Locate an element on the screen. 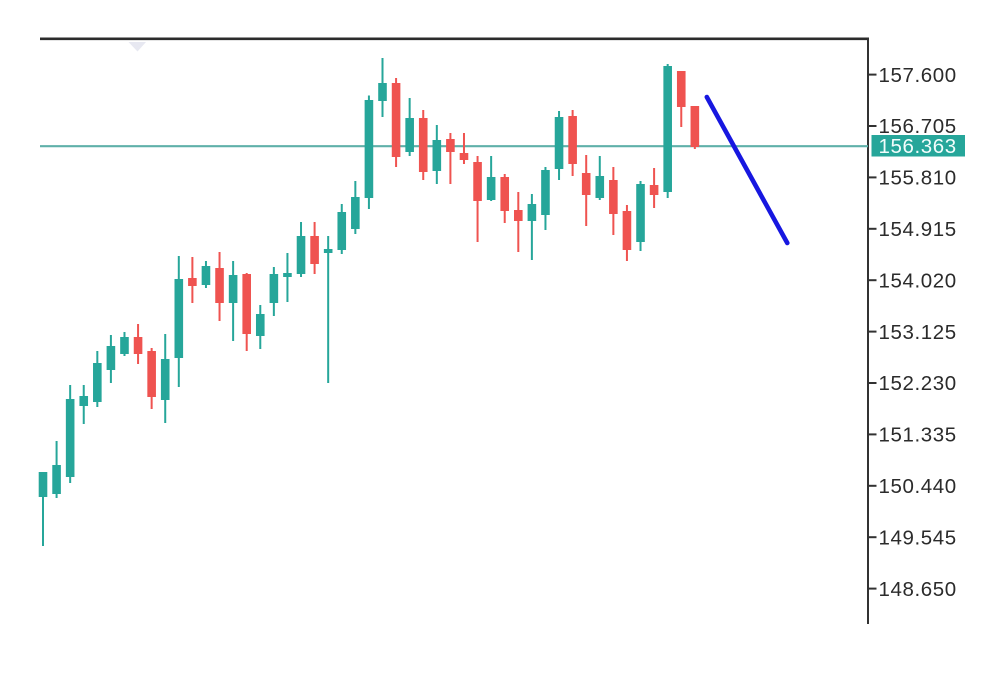 This screenshot has width=1000, height=686. svg-text: 154.915 is located at coordinates (918, 229).